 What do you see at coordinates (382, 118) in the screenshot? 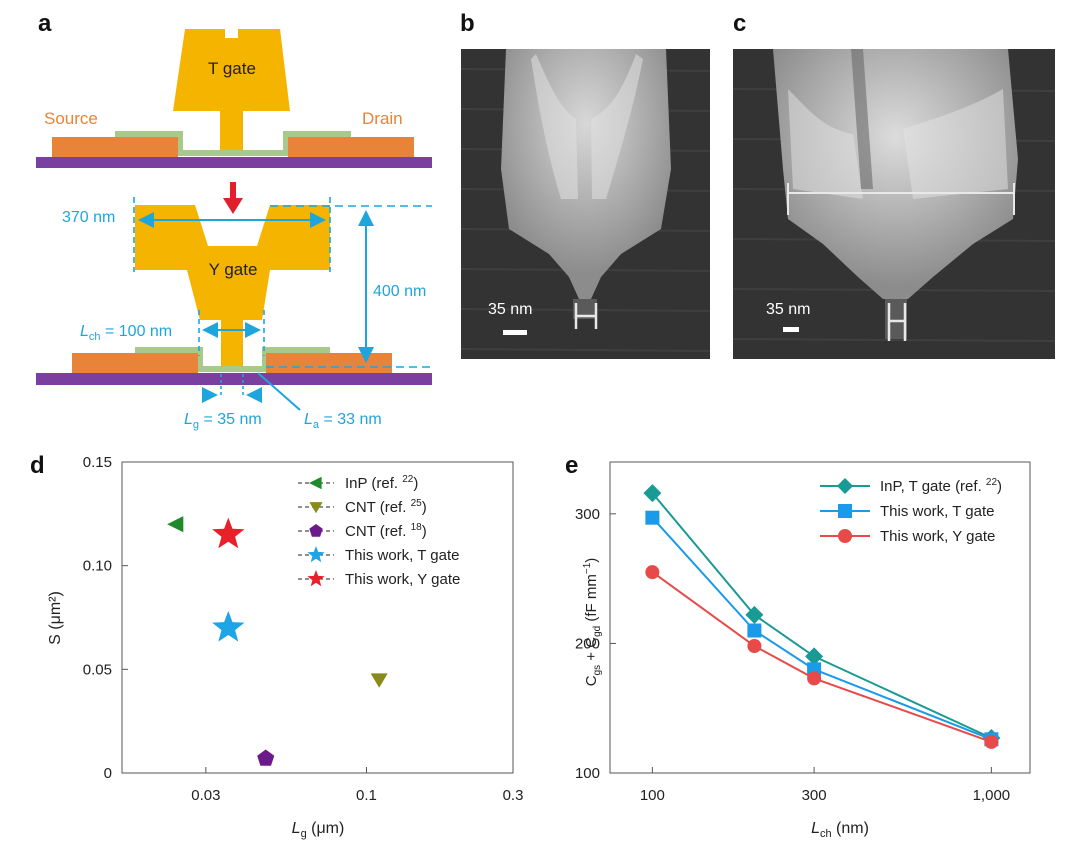
I see `drain-label: Drain` at bounding box center [382, 118].